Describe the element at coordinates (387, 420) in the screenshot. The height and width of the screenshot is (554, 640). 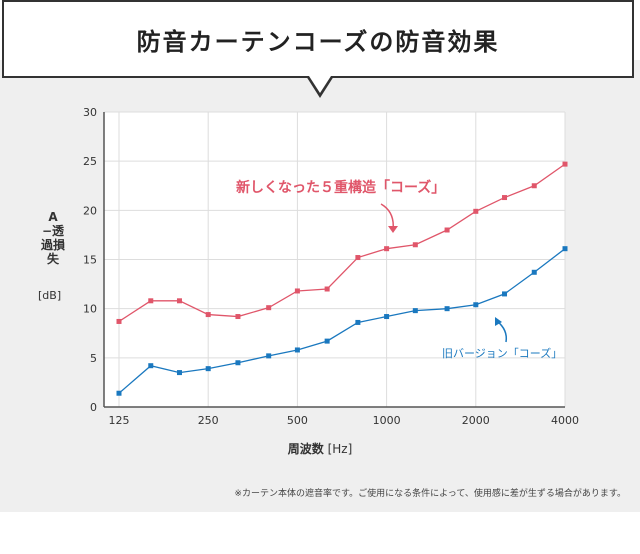
I see `x-tick-label: 1000` at that location.